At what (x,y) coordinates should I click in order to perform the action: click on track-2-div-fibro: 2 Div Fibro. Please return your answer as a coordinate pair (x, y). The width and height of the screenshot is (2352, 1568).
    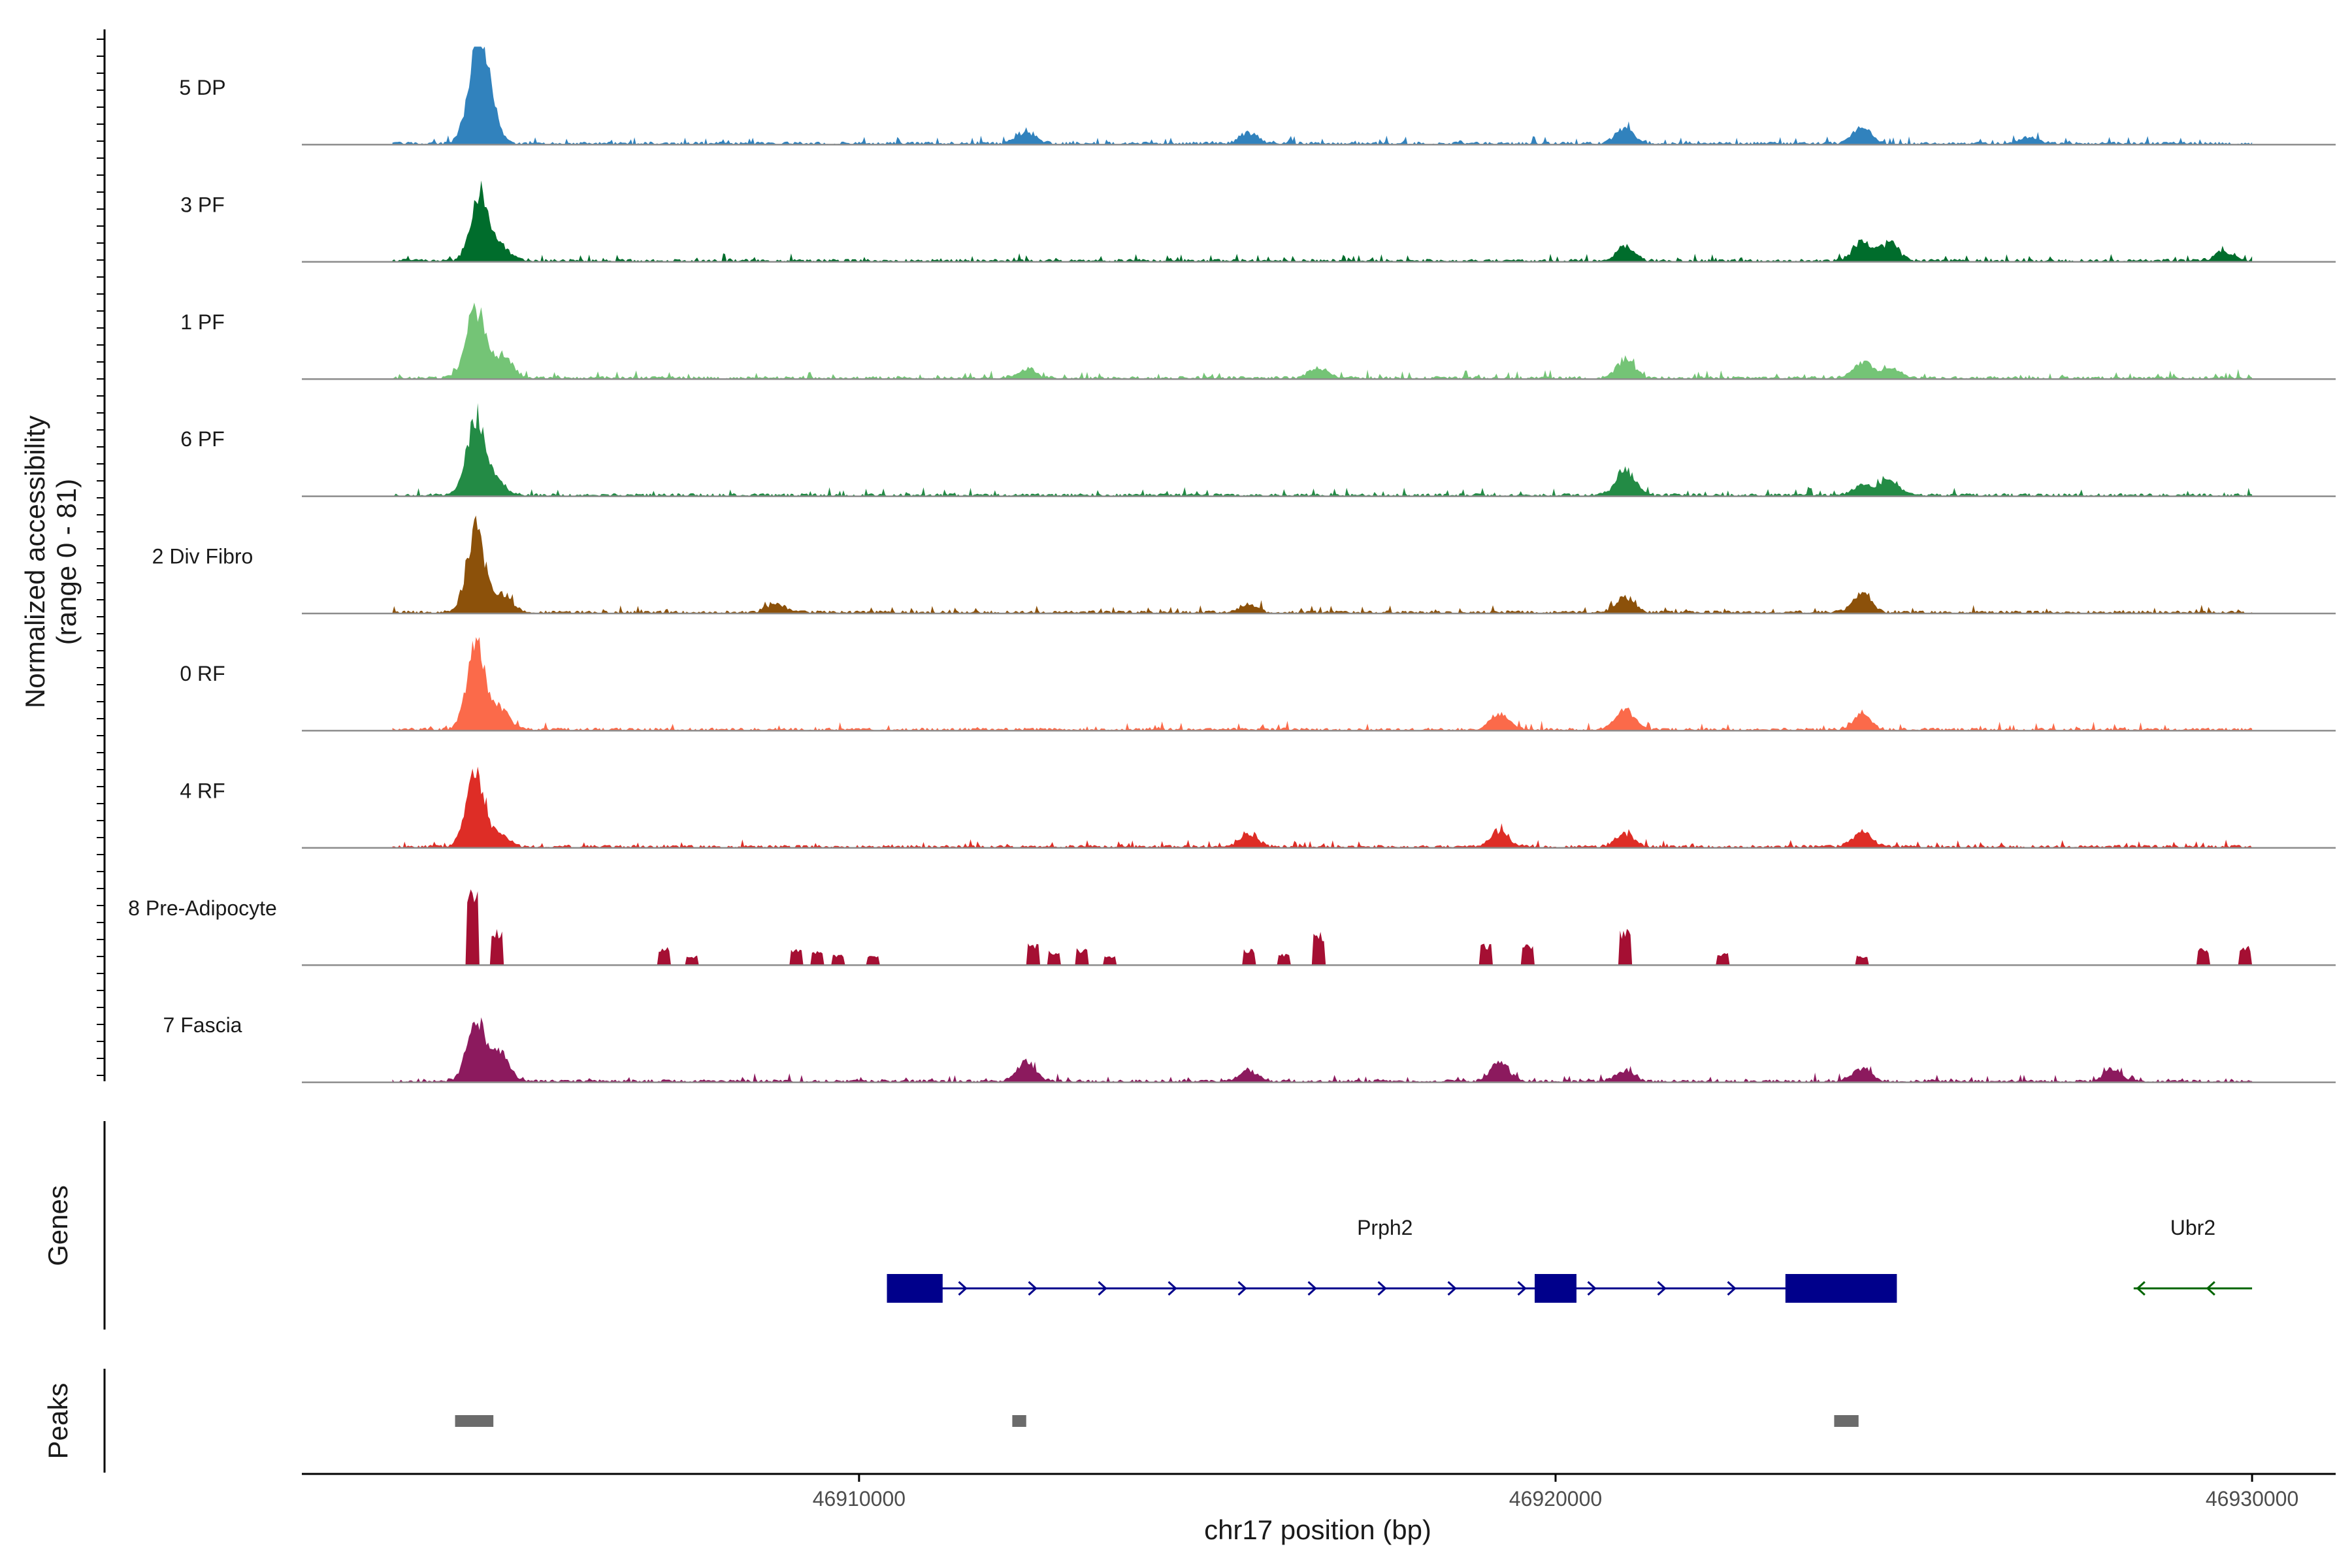
    Looking at the image, I should click on (1244, 565).